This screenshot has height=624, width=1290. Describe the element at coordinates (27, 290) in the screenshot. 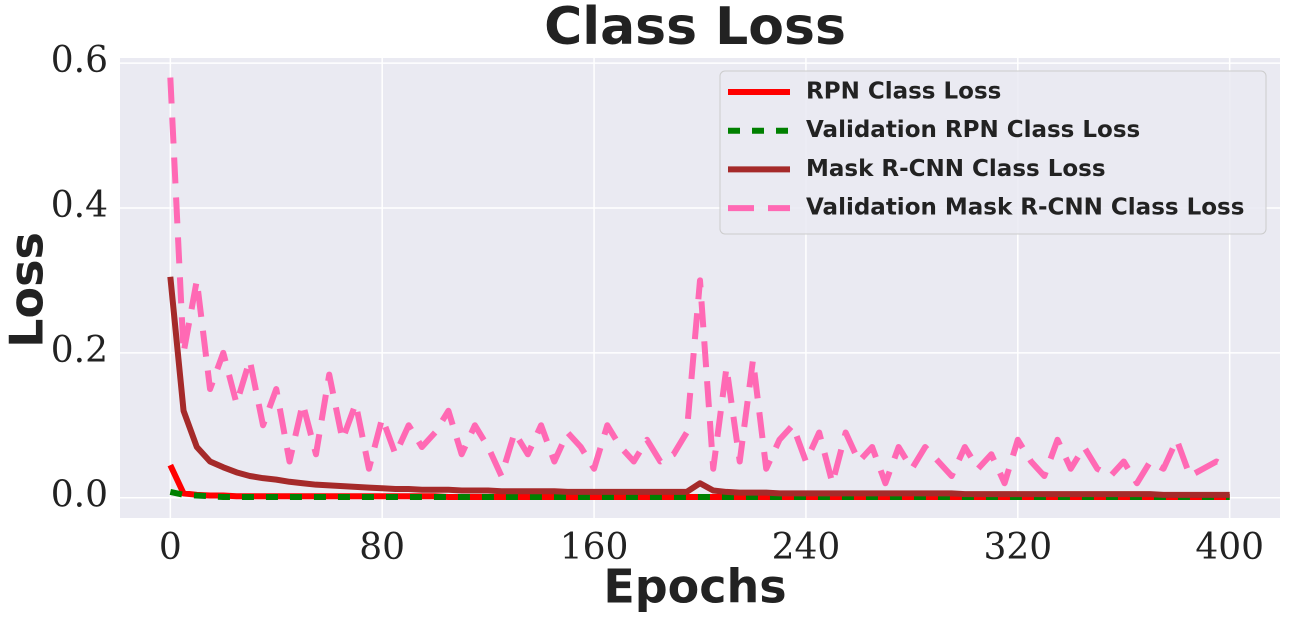

I see `y-axis-label: Loss` at that location.